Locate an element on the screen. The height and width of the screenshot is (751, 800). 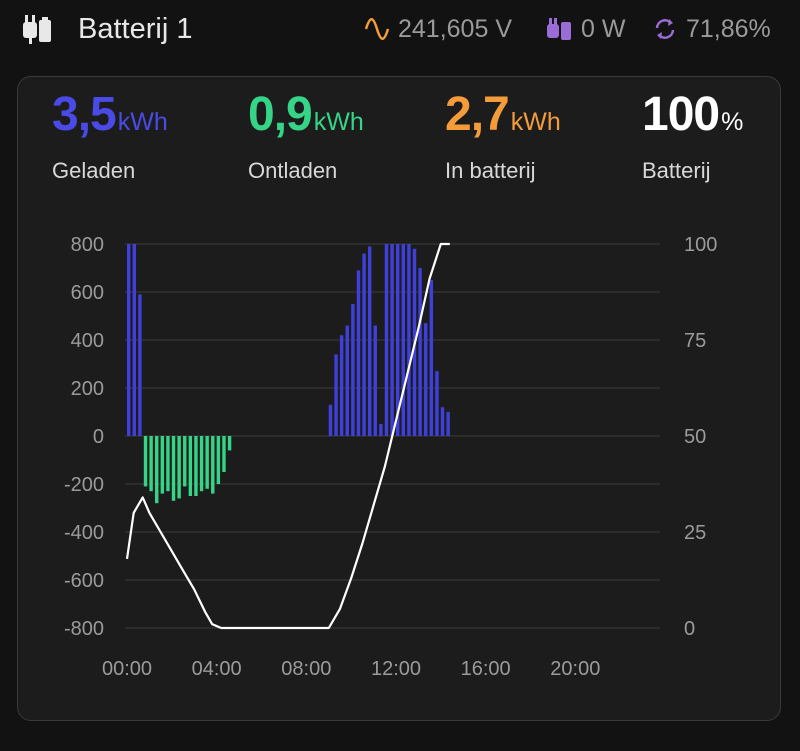
power-stat: 0 W is located at coordinates (585, 29).